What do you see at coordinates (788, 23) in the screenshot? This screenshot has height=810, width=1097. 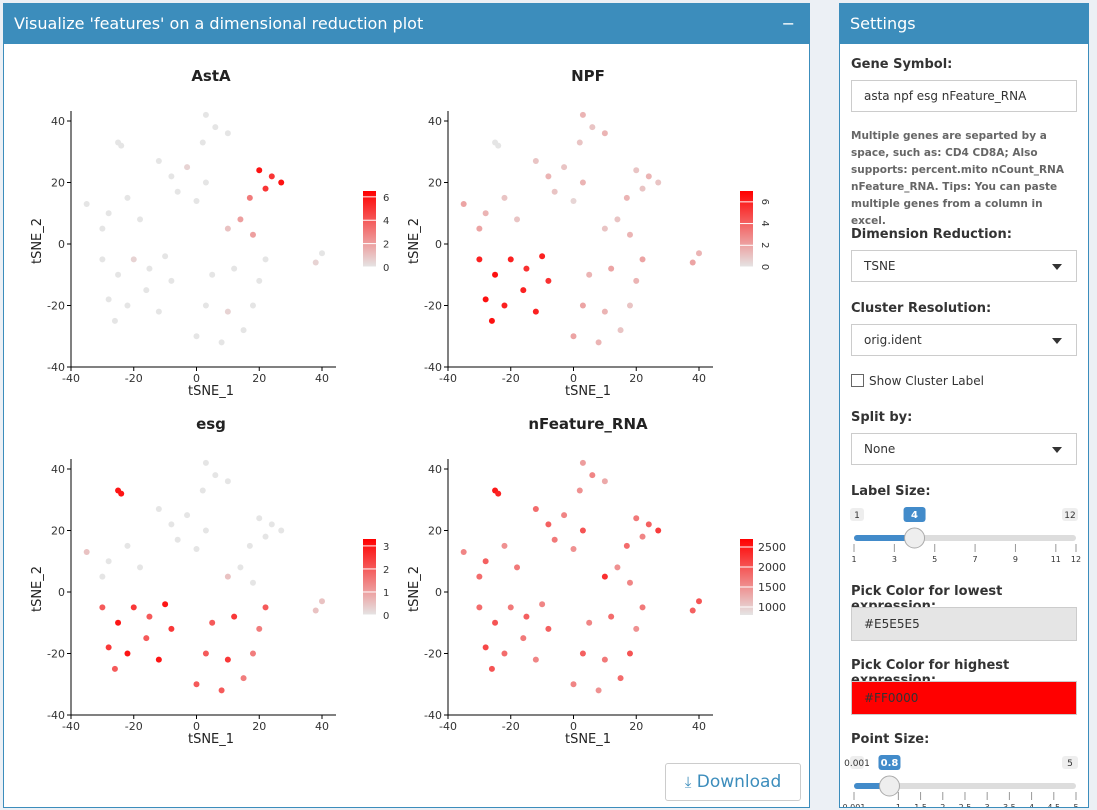 I see `collapse-button: −` at bounding box center [788, 23].